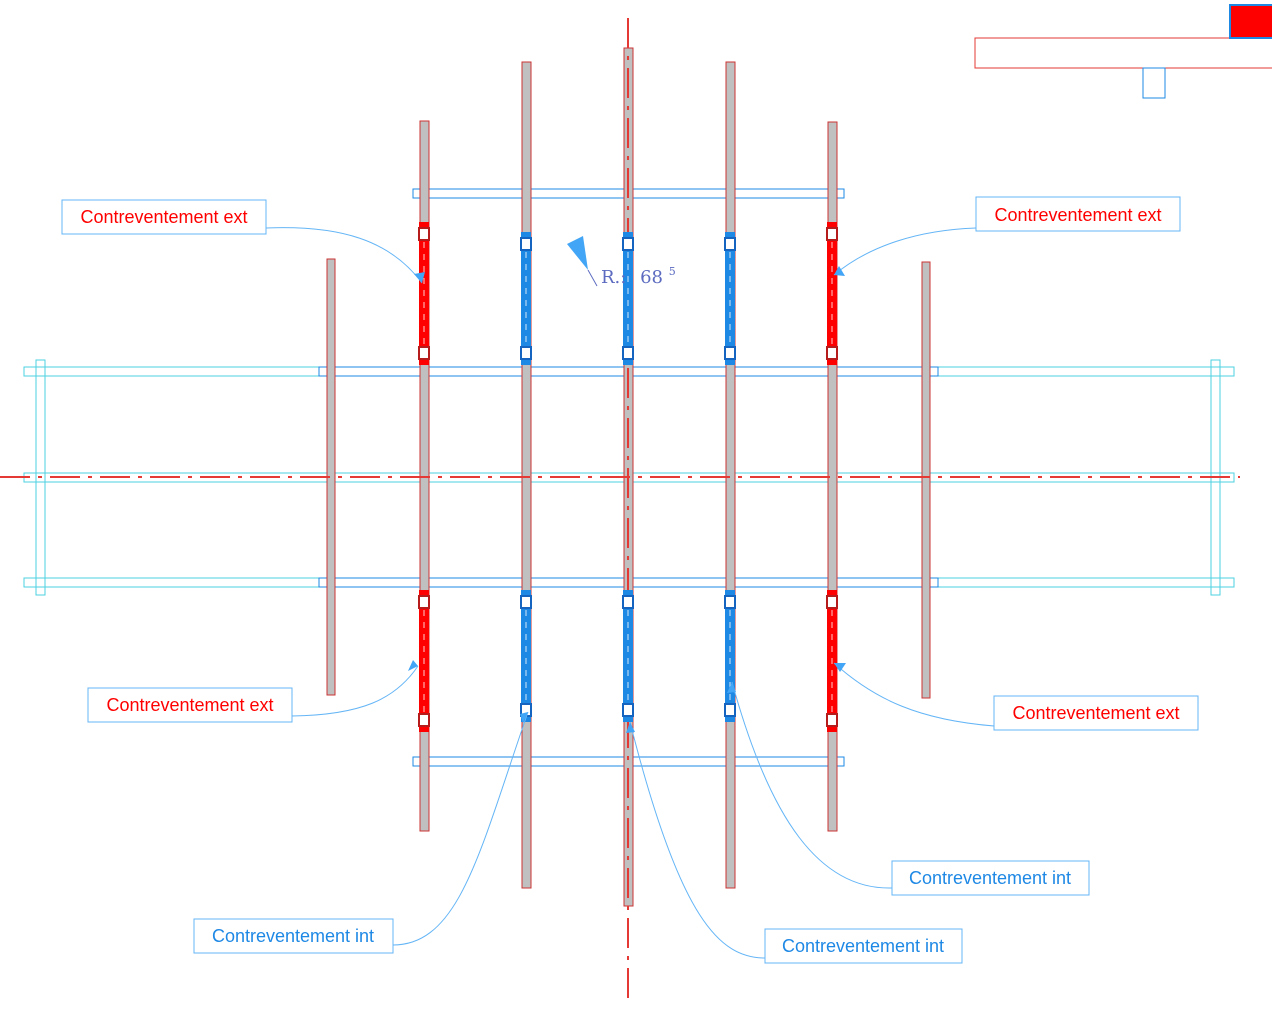  I want to click on label-ext-top-right: Contreventement ext, so click(1078, 214).